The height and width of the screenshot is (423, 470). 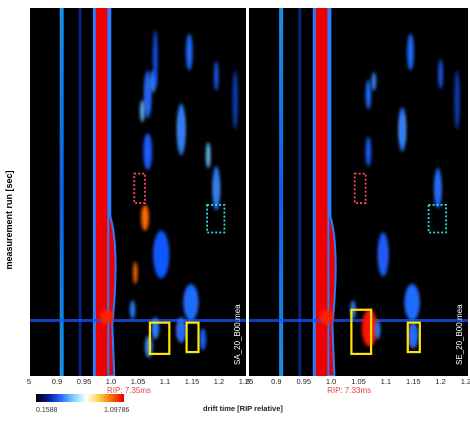 What do you see at coordinates (80, 398) in the screenshot?
I see `colorbar-scale` at bounding box center [80, 398].